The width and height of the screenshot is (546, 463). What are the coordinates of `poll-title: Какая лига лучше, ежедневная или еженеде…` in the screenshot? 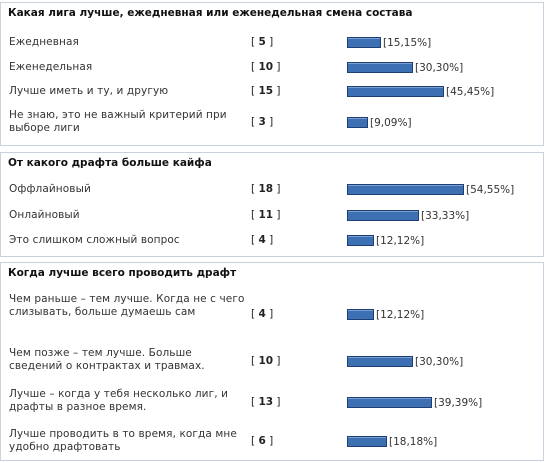 It's located at (210, 13).